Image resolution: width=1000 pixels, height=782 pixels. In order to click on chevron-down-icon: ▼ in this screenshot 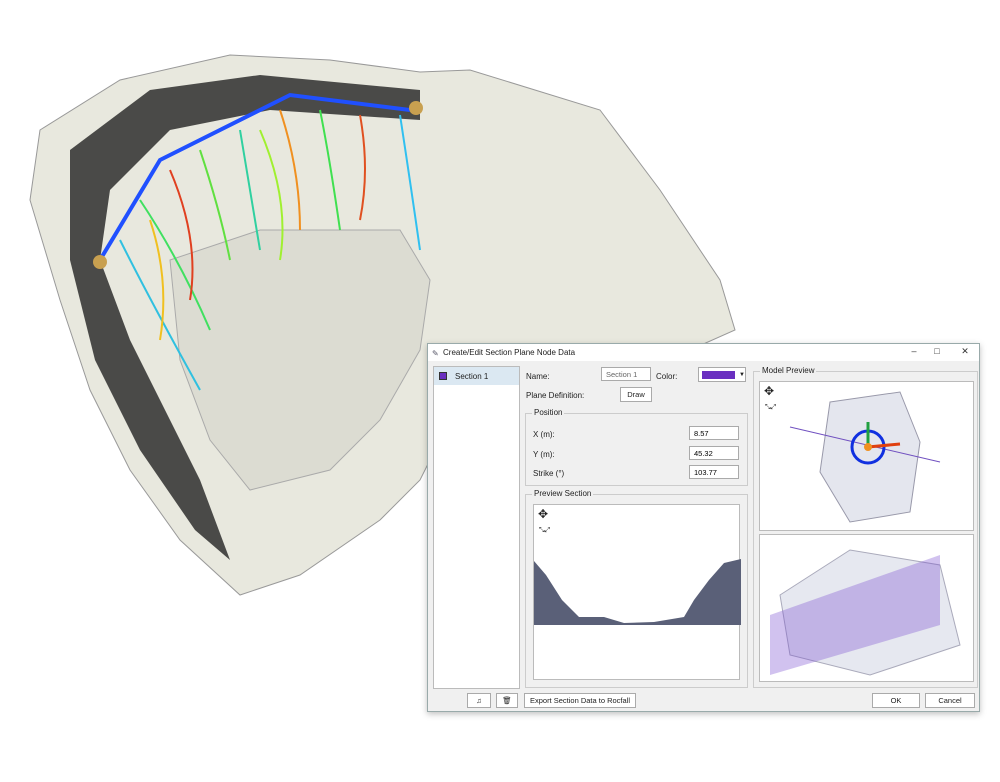, I will do `click(742, 374)`.